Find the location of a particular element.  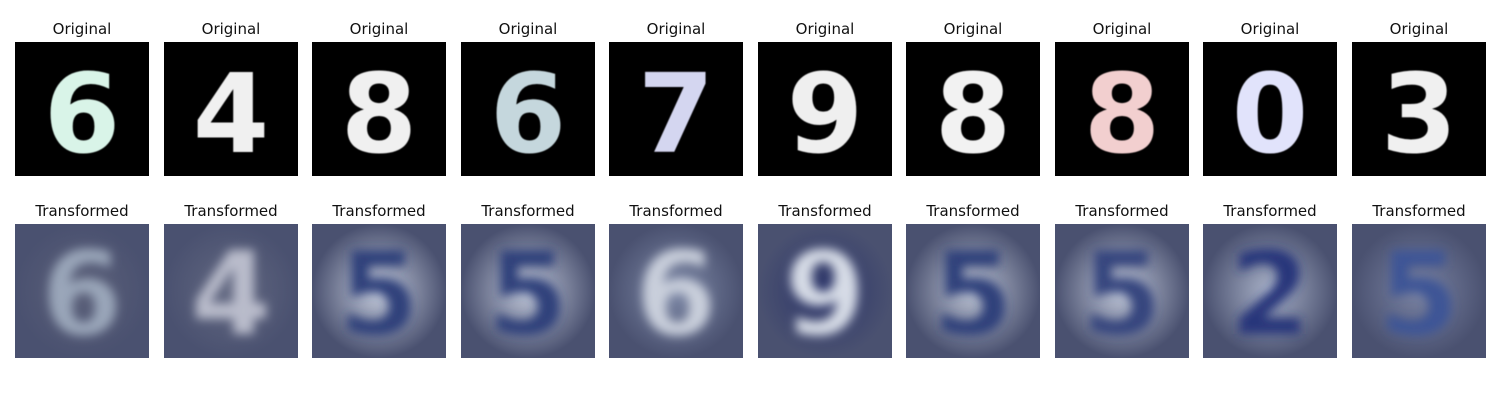

original-image: 4 is located at coordinates (231, 109).